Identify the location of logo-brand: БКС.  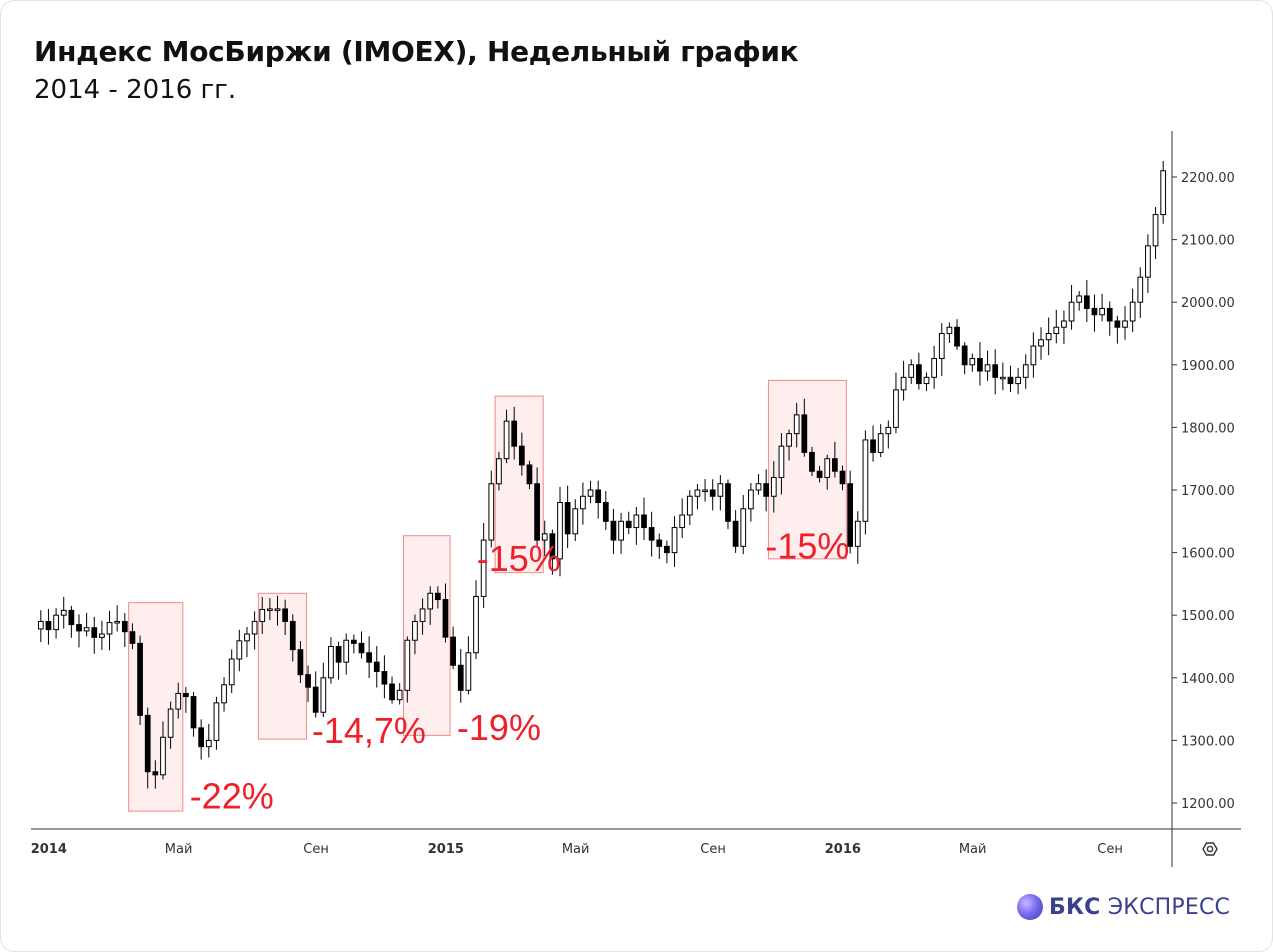
(1075, 907).